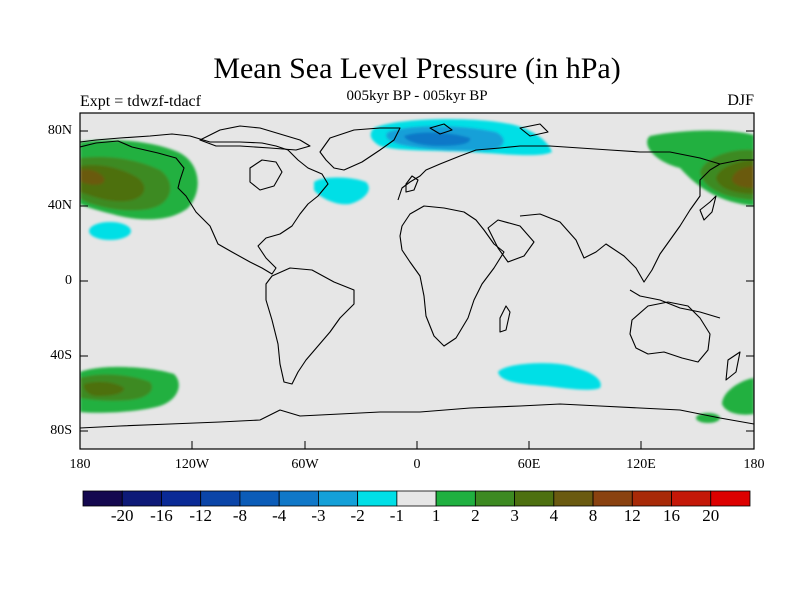  Describe the element at coordinates (511, 241) in the screenshot. I see `coast-arabia` at that location.